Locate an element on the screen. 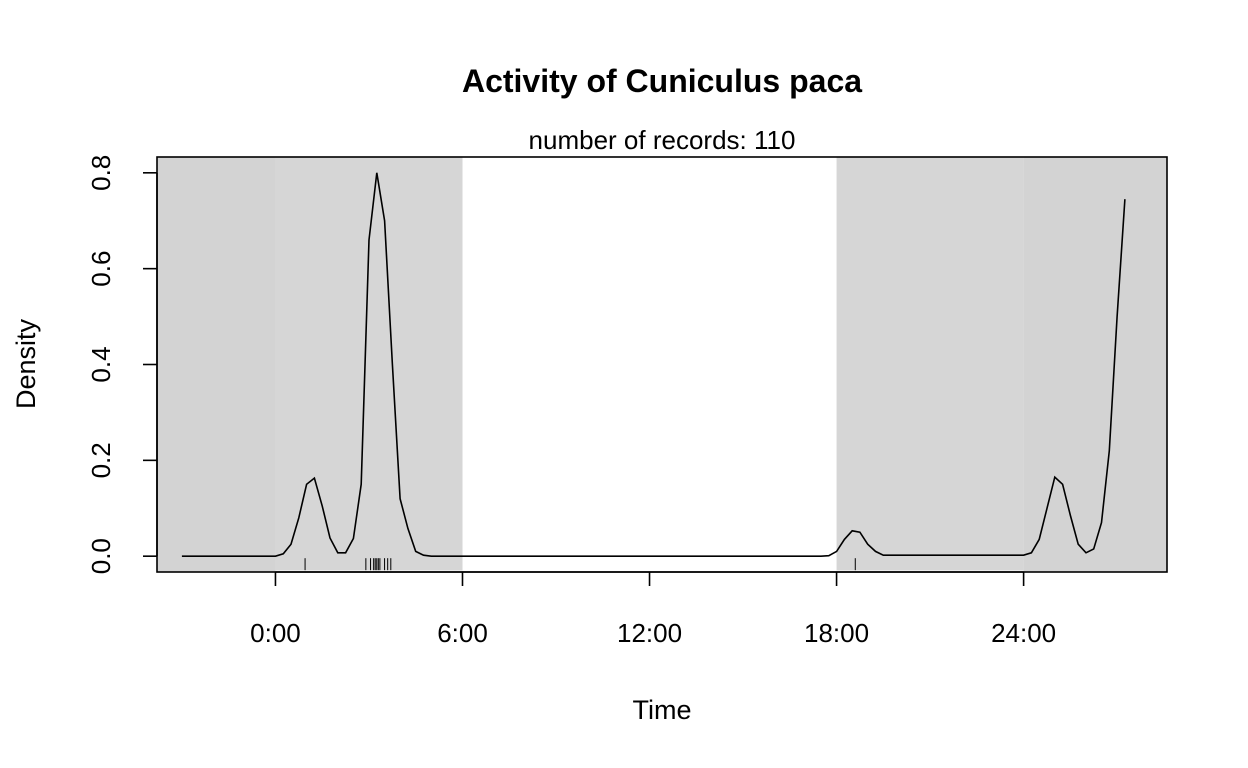 The height and width of the screenshot is (768, 1248). y-axis-label: Density is located at coordinates (26, 363).